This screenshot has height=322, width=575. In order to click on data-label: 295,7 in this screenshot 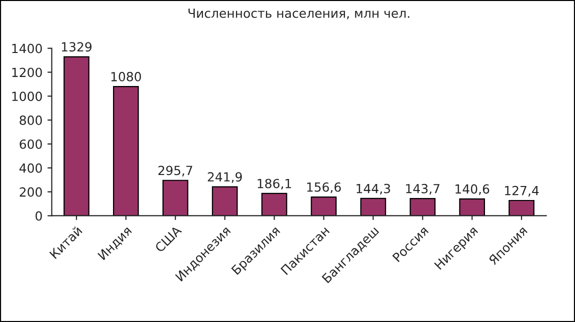, I will do `click(175, 171)`.